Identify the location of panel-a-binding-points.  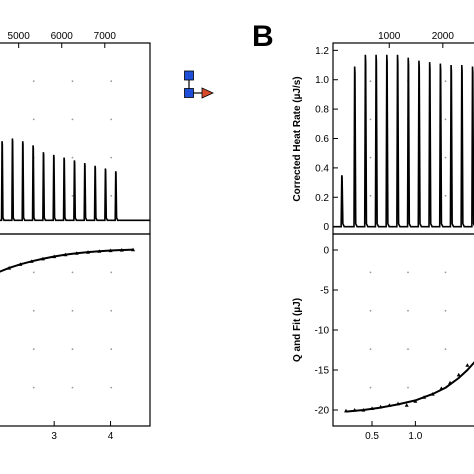
(71, 258).